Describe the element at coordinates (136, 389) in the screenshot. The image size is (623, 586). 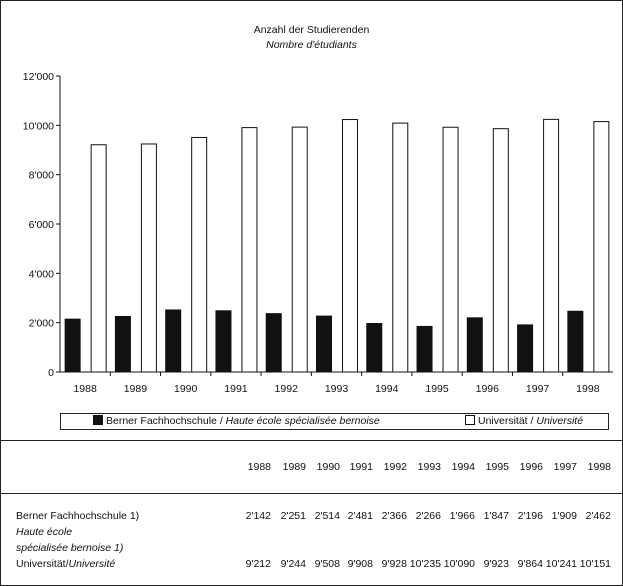
I see `x-tick-label: 1989` at that location.